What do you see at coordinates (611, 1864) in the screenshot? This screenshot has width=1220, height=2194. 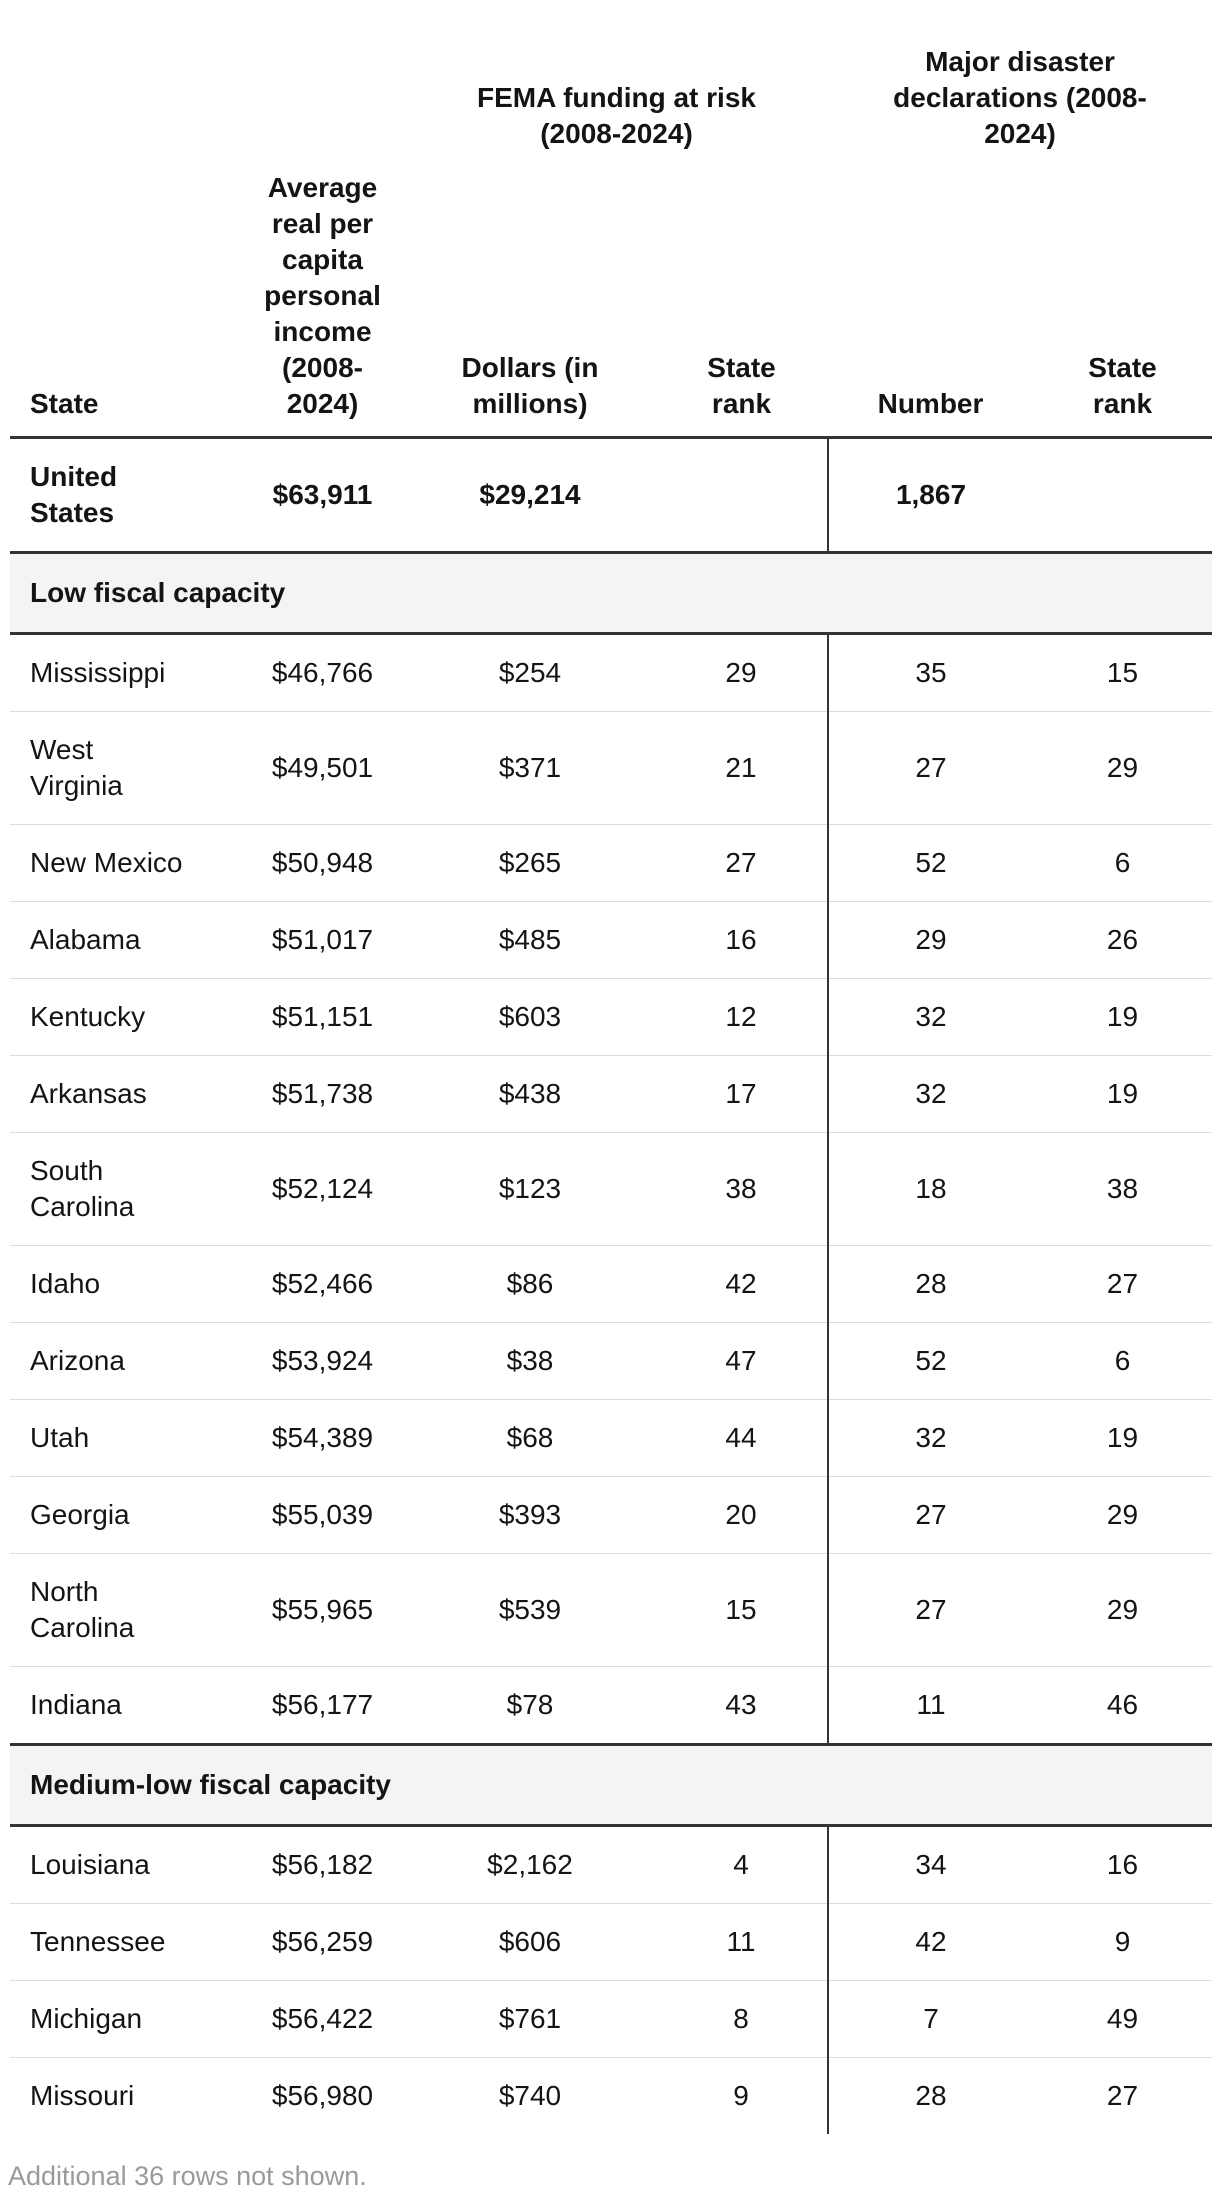 I see `table-row: Louisiana $56,182 $2,162 4 34 16` at bounding box center [611, 1864].